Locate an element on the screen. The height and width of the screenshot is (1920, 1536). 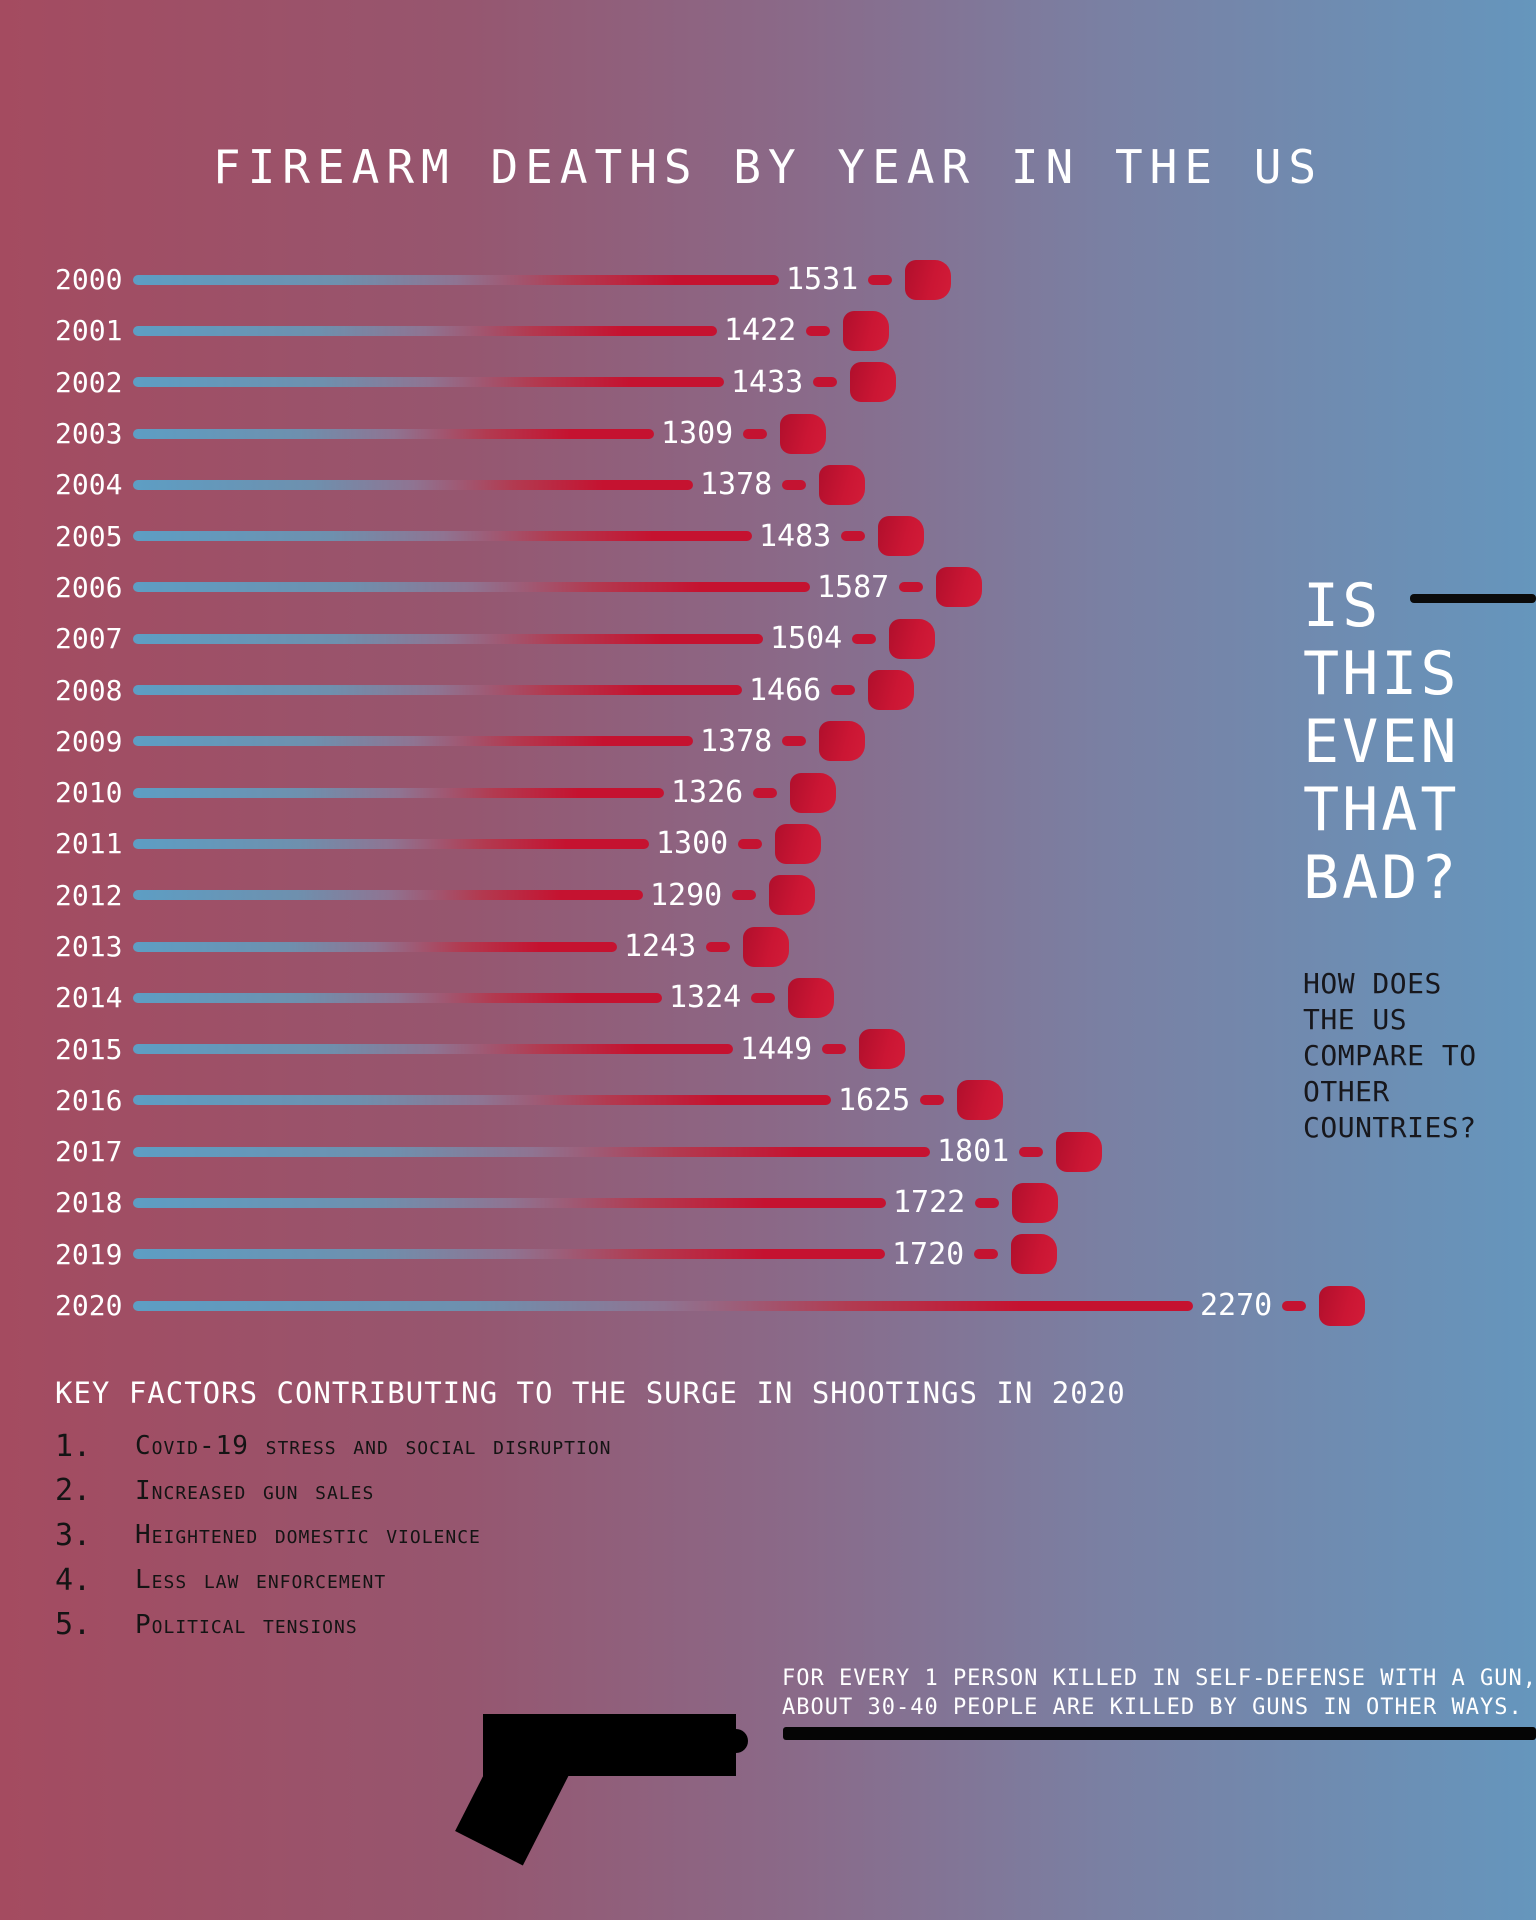
footnote-rule is located at coordinates (1159, 1733).